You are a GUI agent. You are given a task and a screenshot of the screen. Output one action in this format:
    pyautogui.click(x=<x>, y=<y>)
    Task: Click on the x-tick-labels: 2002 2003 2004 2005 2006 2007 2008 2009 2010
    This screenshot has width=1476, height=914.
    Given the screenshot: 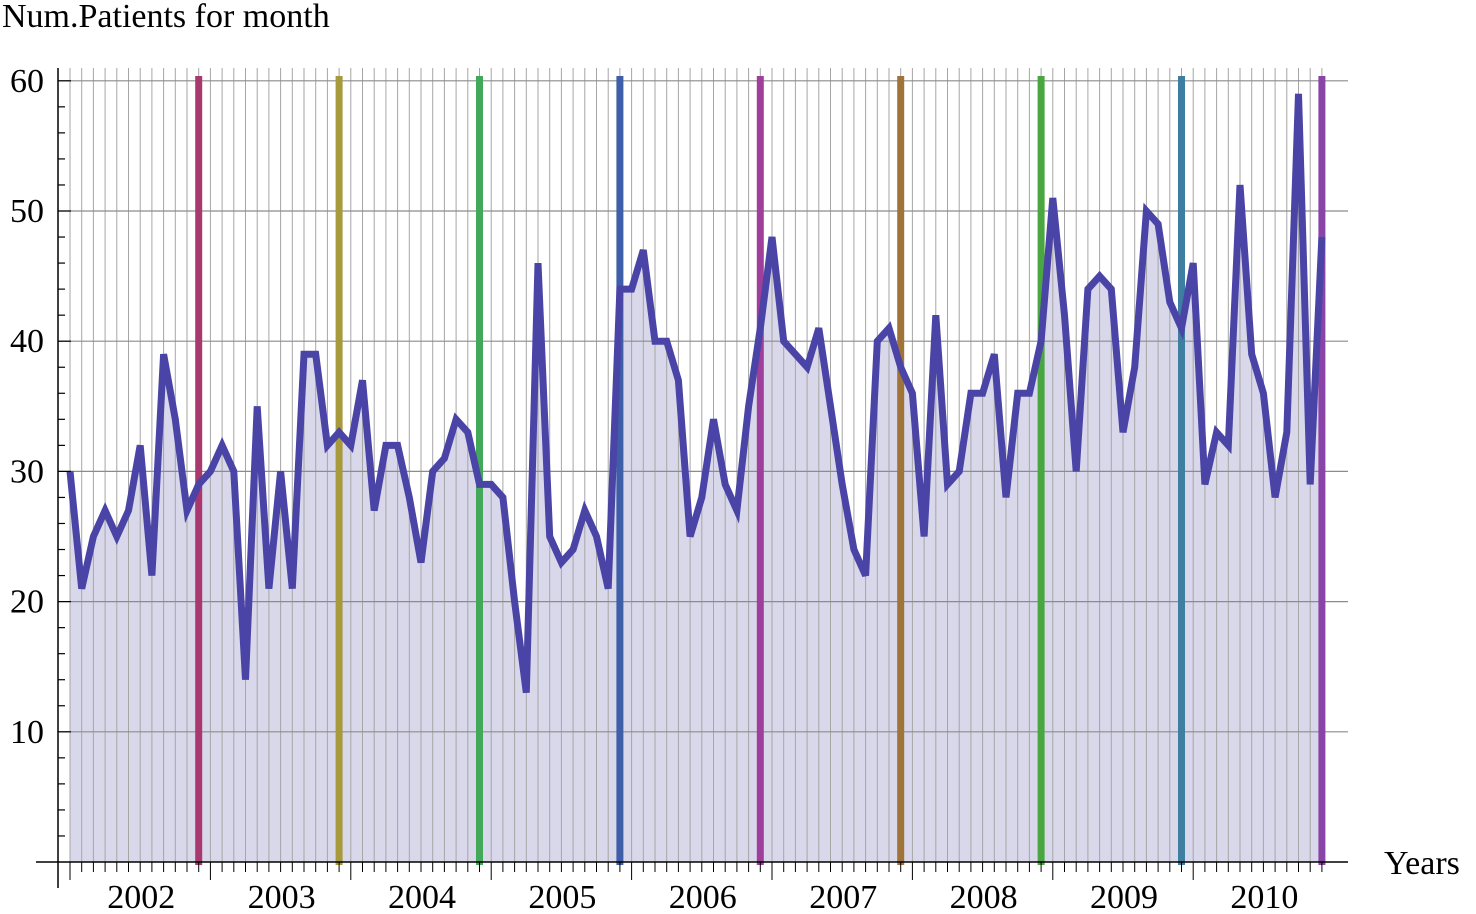 What is the action you would take?
    pyautogui.click(x=702, y=896)
    